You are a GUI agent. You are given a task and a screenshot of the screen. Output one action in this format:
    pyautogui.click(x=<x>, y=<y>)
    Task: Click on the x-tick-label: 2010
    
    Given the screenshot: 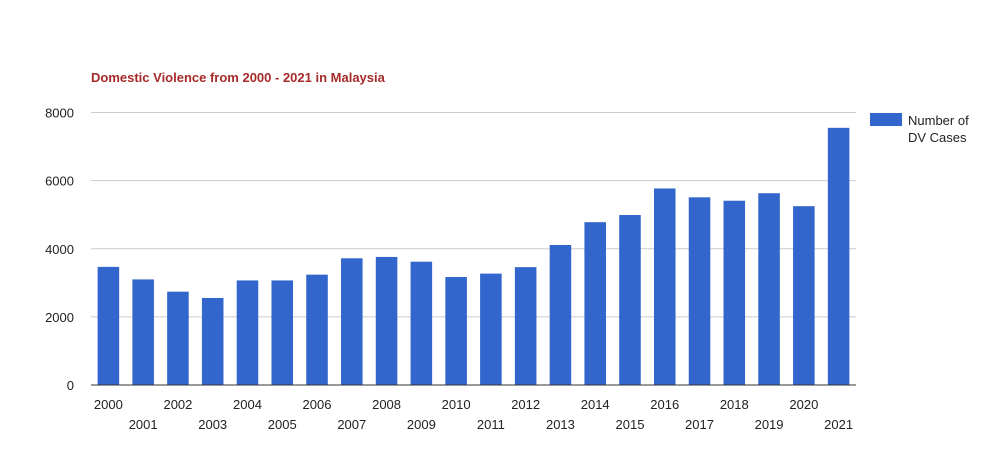 What is the action you would take?
    pyautogui.click(x=456, y=404)
    